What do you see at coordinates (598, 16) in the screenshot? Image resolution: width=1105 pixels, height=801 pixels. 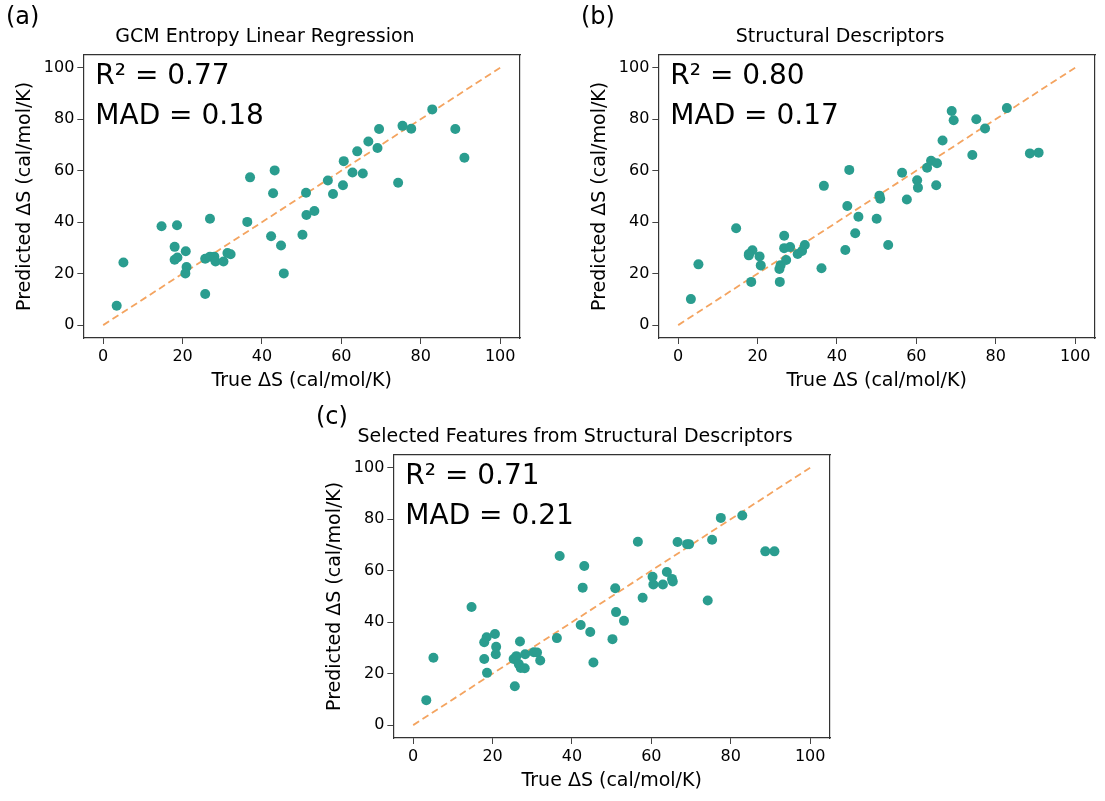 I see `text: (b)` at bounding box center [598, 16].